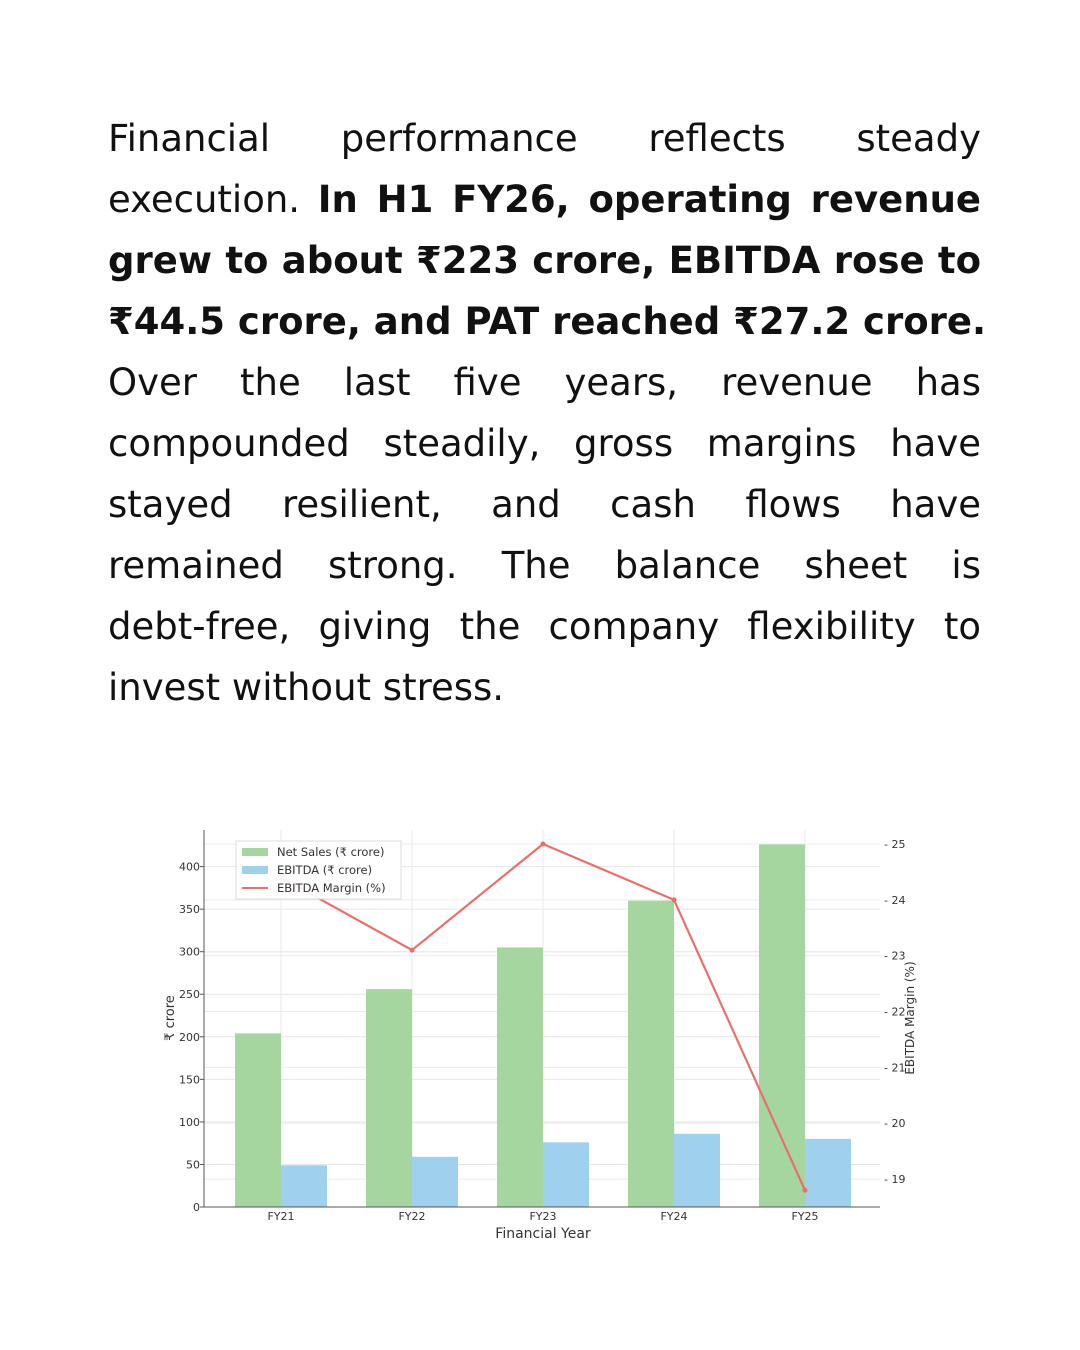 Image resolution: width=1080 pixels, height=1350 pixels. I want to click on legend-label: Net Sales (₹ crore), so click(330, 852).